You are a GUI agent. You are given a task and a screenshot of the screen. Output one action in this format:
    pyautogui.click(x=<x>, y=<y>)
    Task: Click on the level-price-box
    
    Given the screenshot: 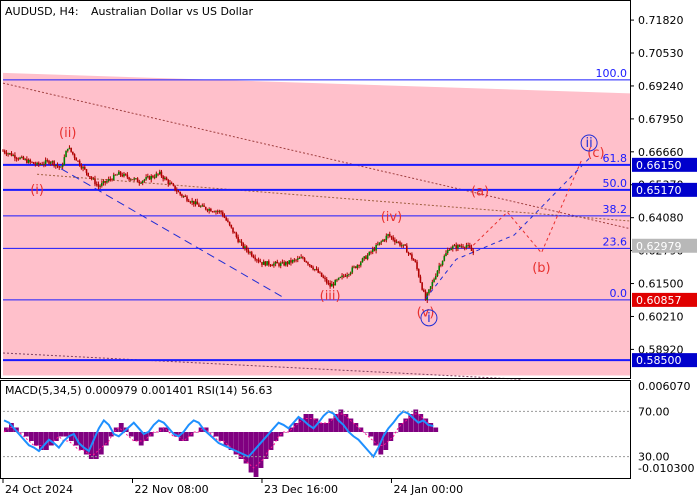 What is the action you would take?
    pyautogui.click(x=664, y=164)
    